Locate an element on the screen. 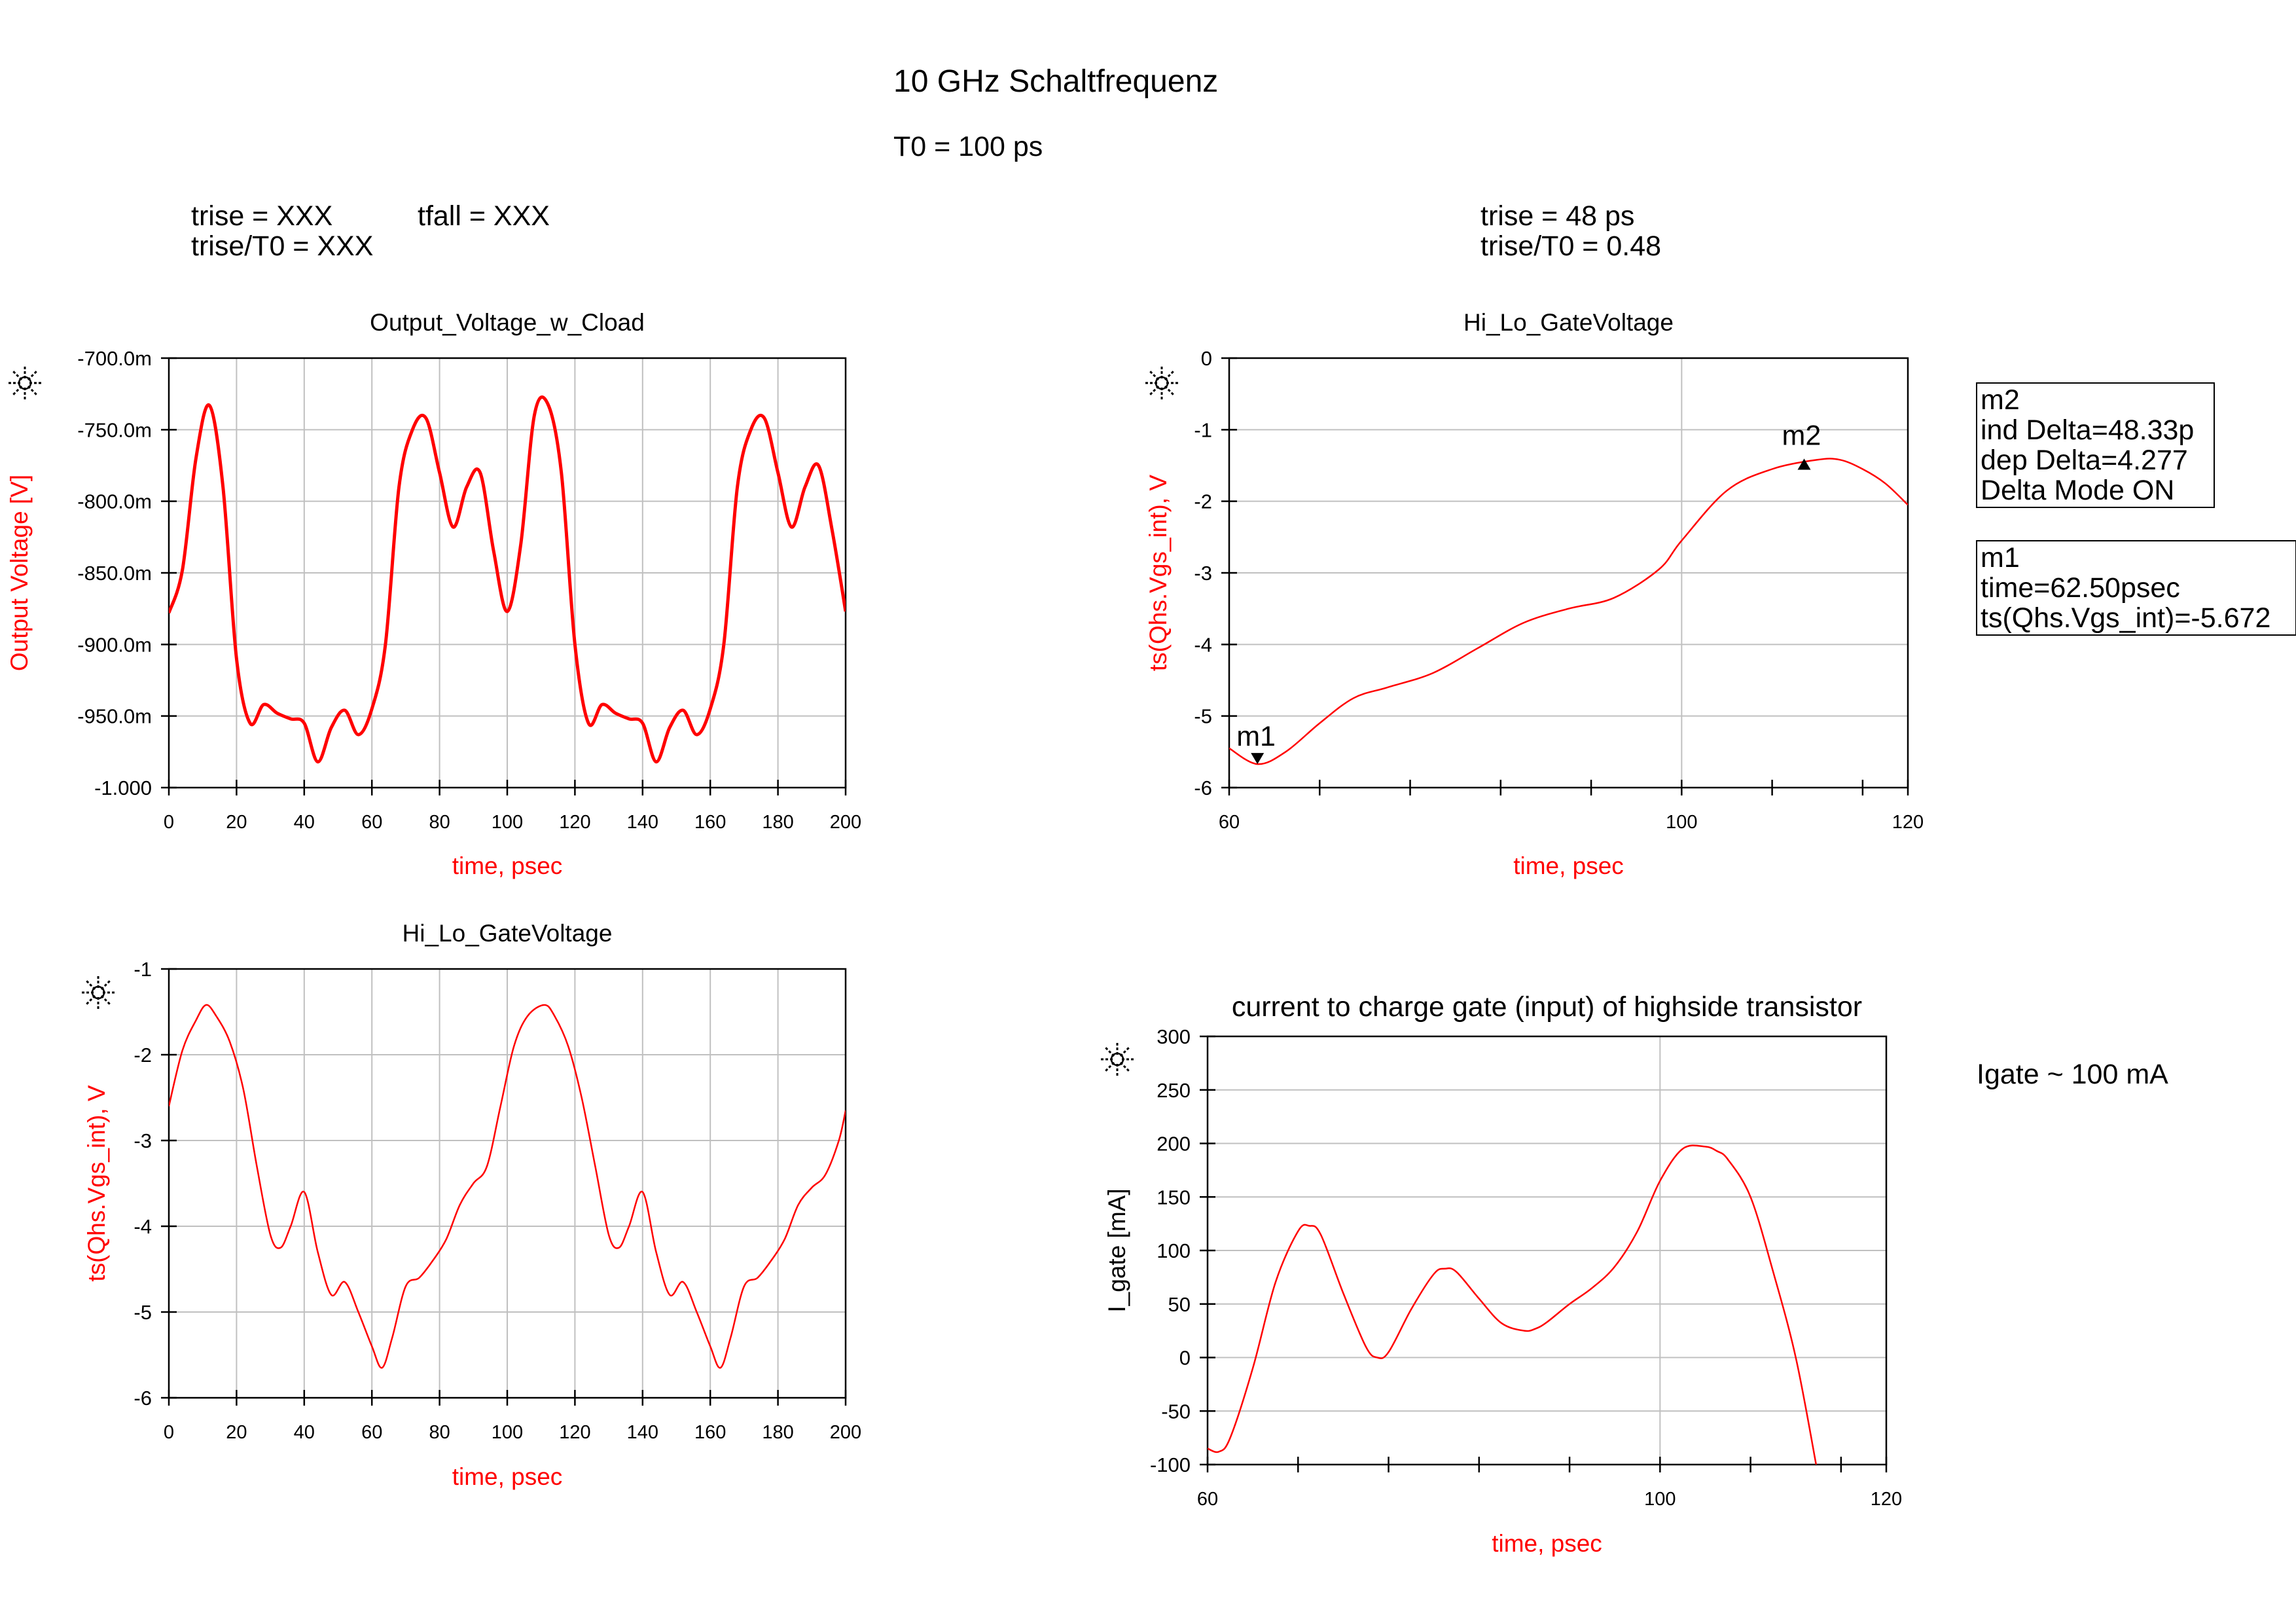 The width and height of the screenshot is (2296, 1623). m2-readout-line-3: Delta Mode ON is located at coordinates (2077, 490).